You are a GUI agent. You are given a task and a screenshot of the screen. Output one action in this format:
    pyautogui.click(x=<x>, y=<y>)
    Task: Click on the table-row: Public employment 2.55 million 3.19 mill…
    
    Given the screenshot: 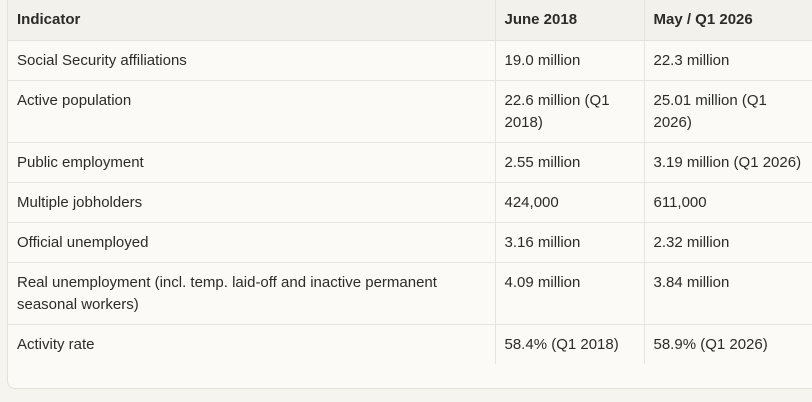 What is the action you would take?
    pyautogui.click(x=410, y=162)
    